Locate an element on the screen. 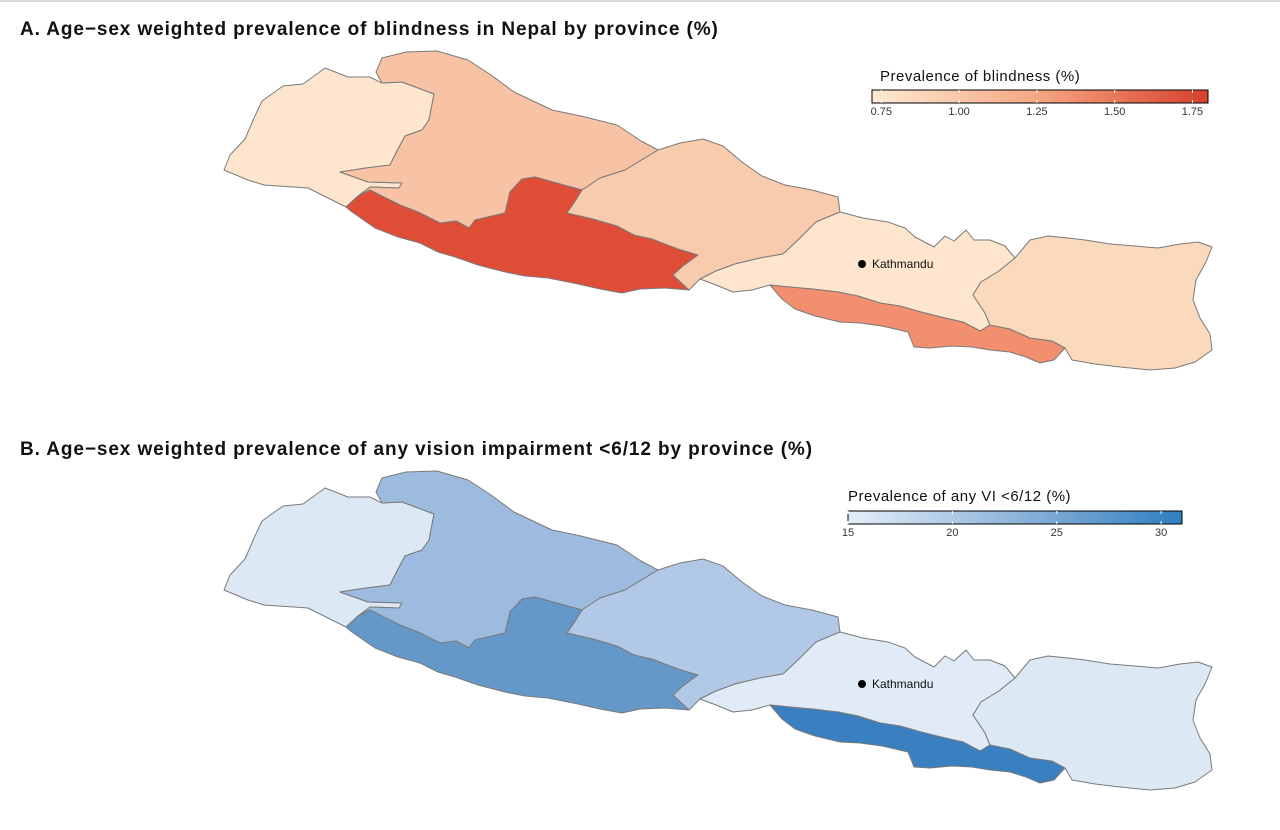  legend-tick-label: 1.00 is located at coordinates (958, 112).